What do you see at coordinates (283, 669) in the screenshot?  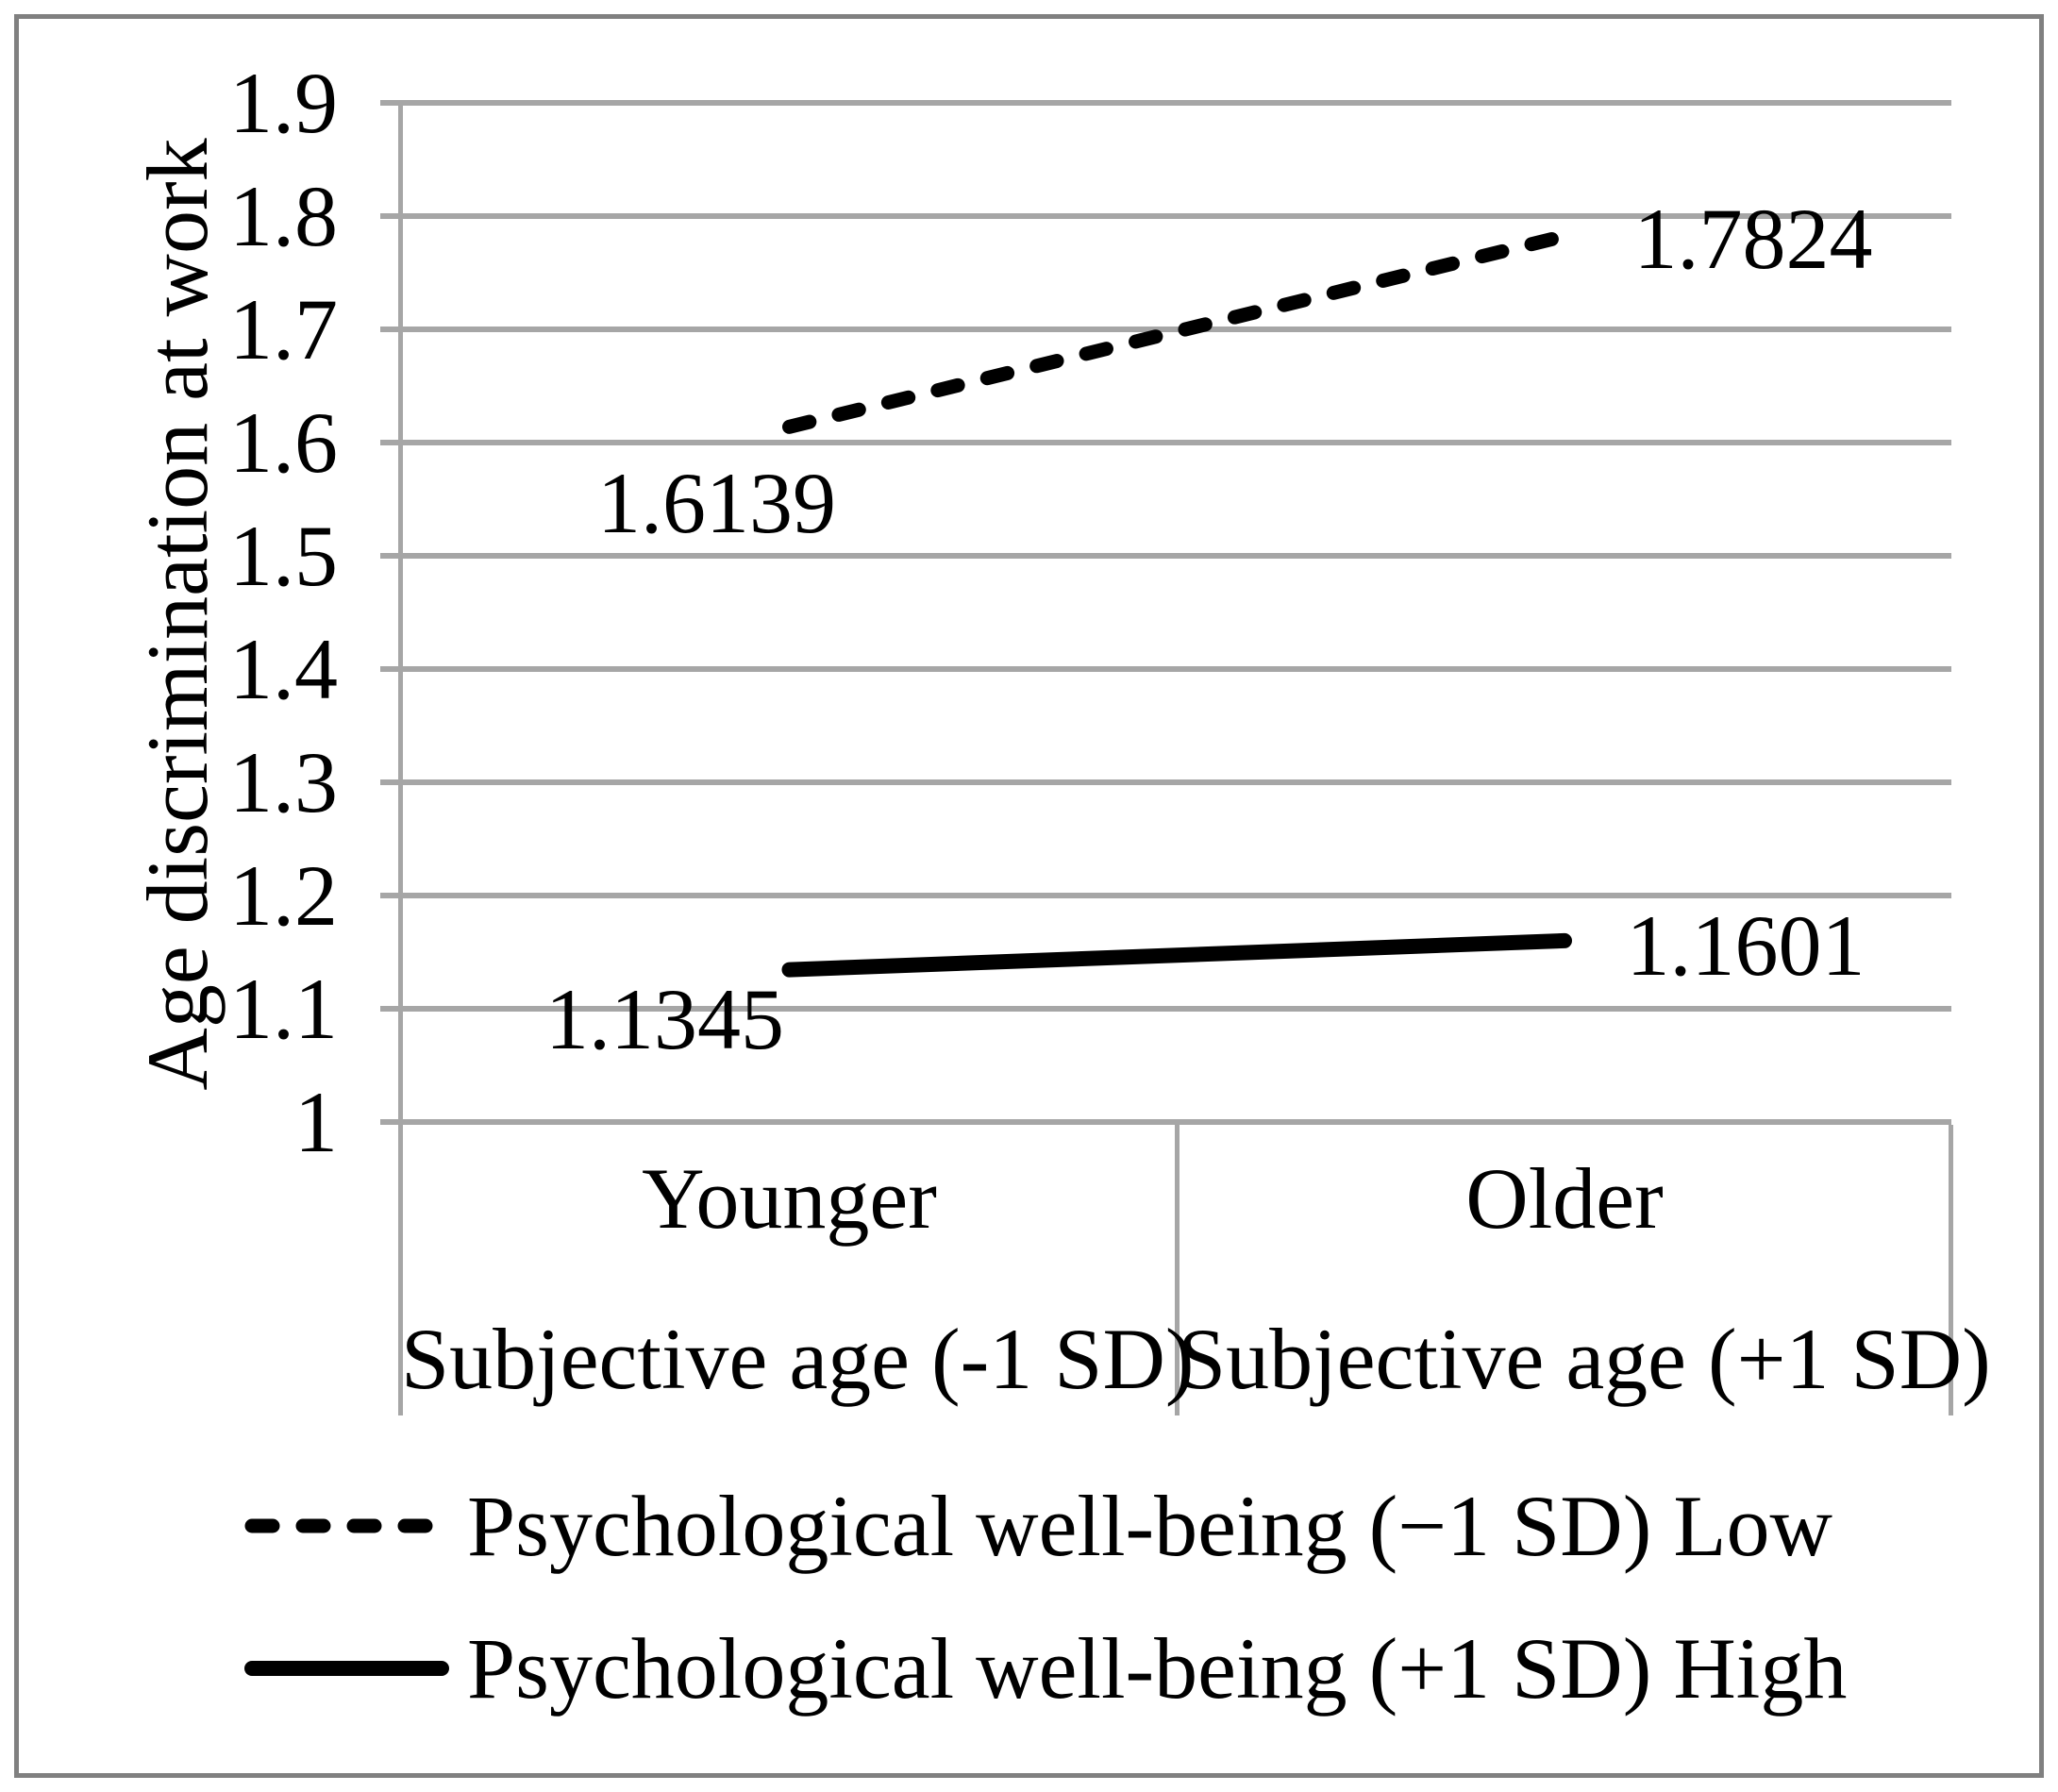 I see `y-tick-label: 1.4` at bounding box center [283, 669].